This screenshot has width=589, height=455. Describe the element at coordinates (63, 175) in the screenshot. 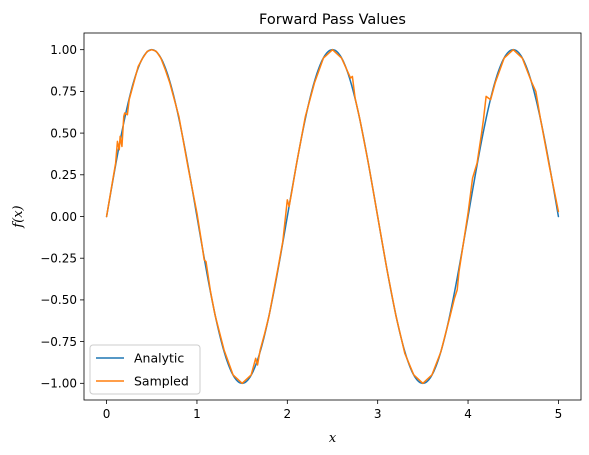

I see `y-tick-label: 0.25` at that location.